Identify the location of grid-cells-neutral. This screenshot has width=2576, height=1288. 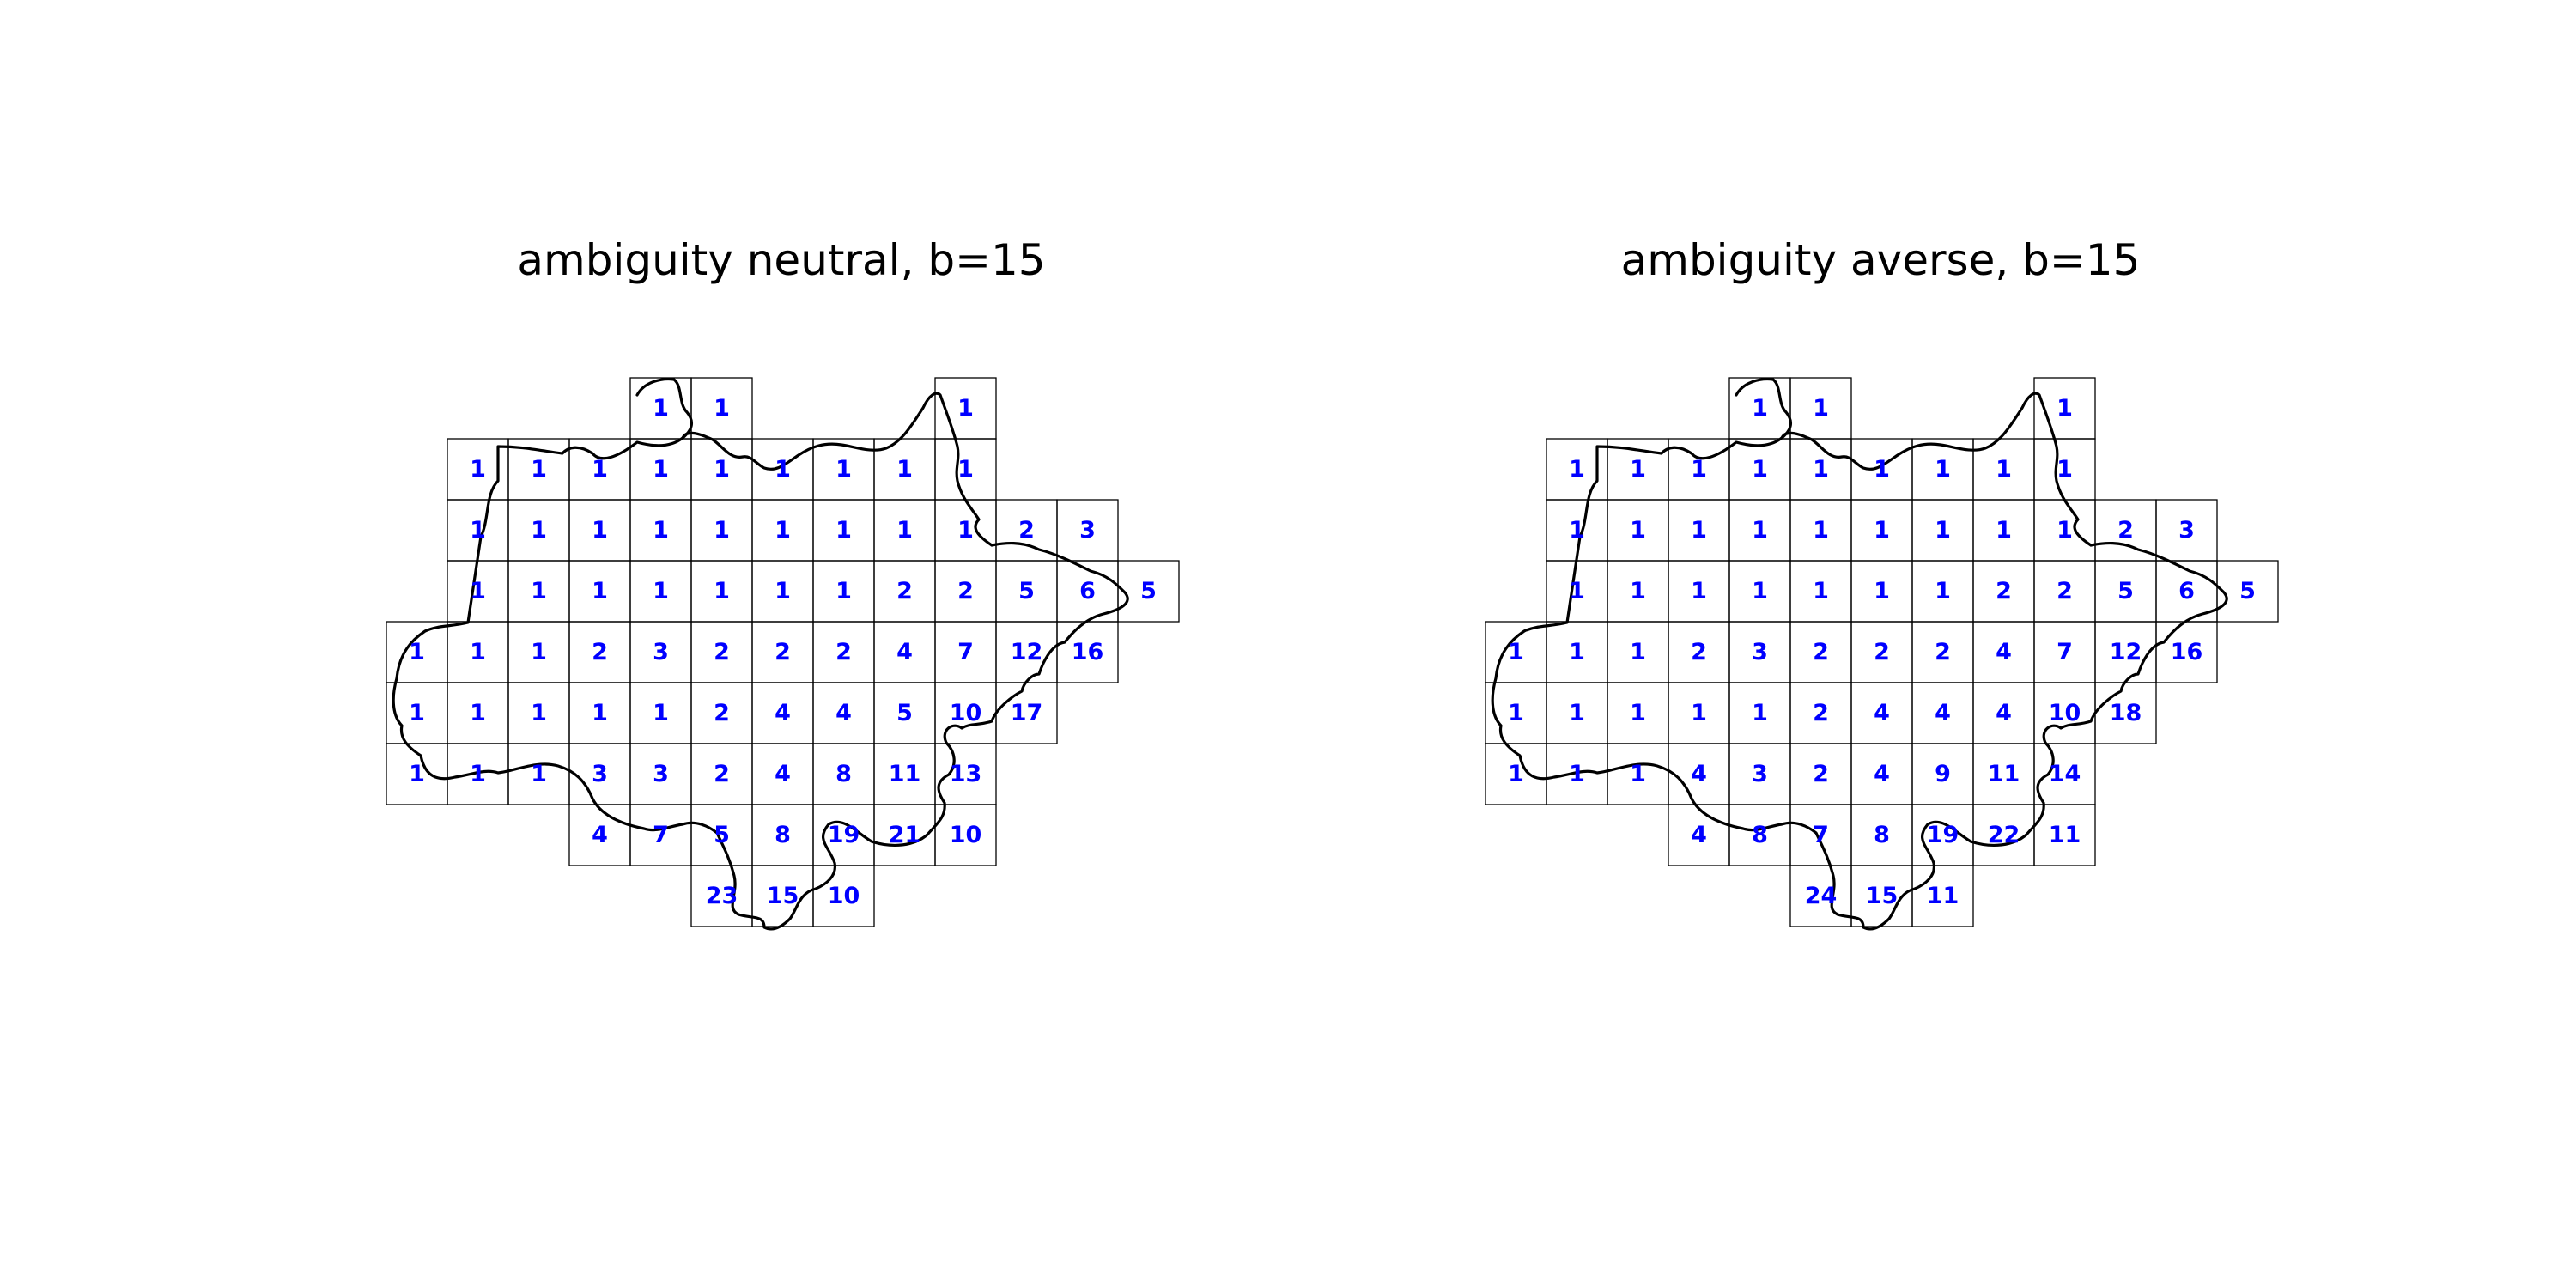
(783, 652).